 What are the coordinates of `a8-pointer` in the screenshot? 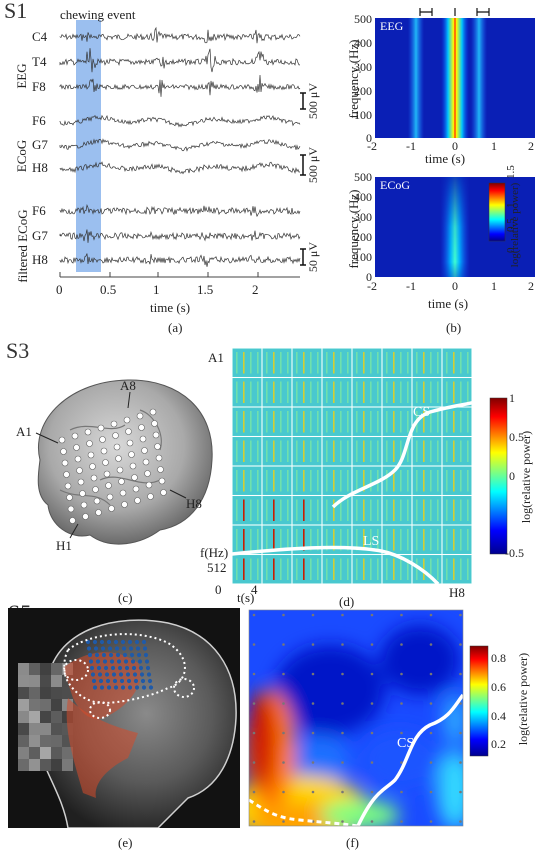 It's located at (129, 400).